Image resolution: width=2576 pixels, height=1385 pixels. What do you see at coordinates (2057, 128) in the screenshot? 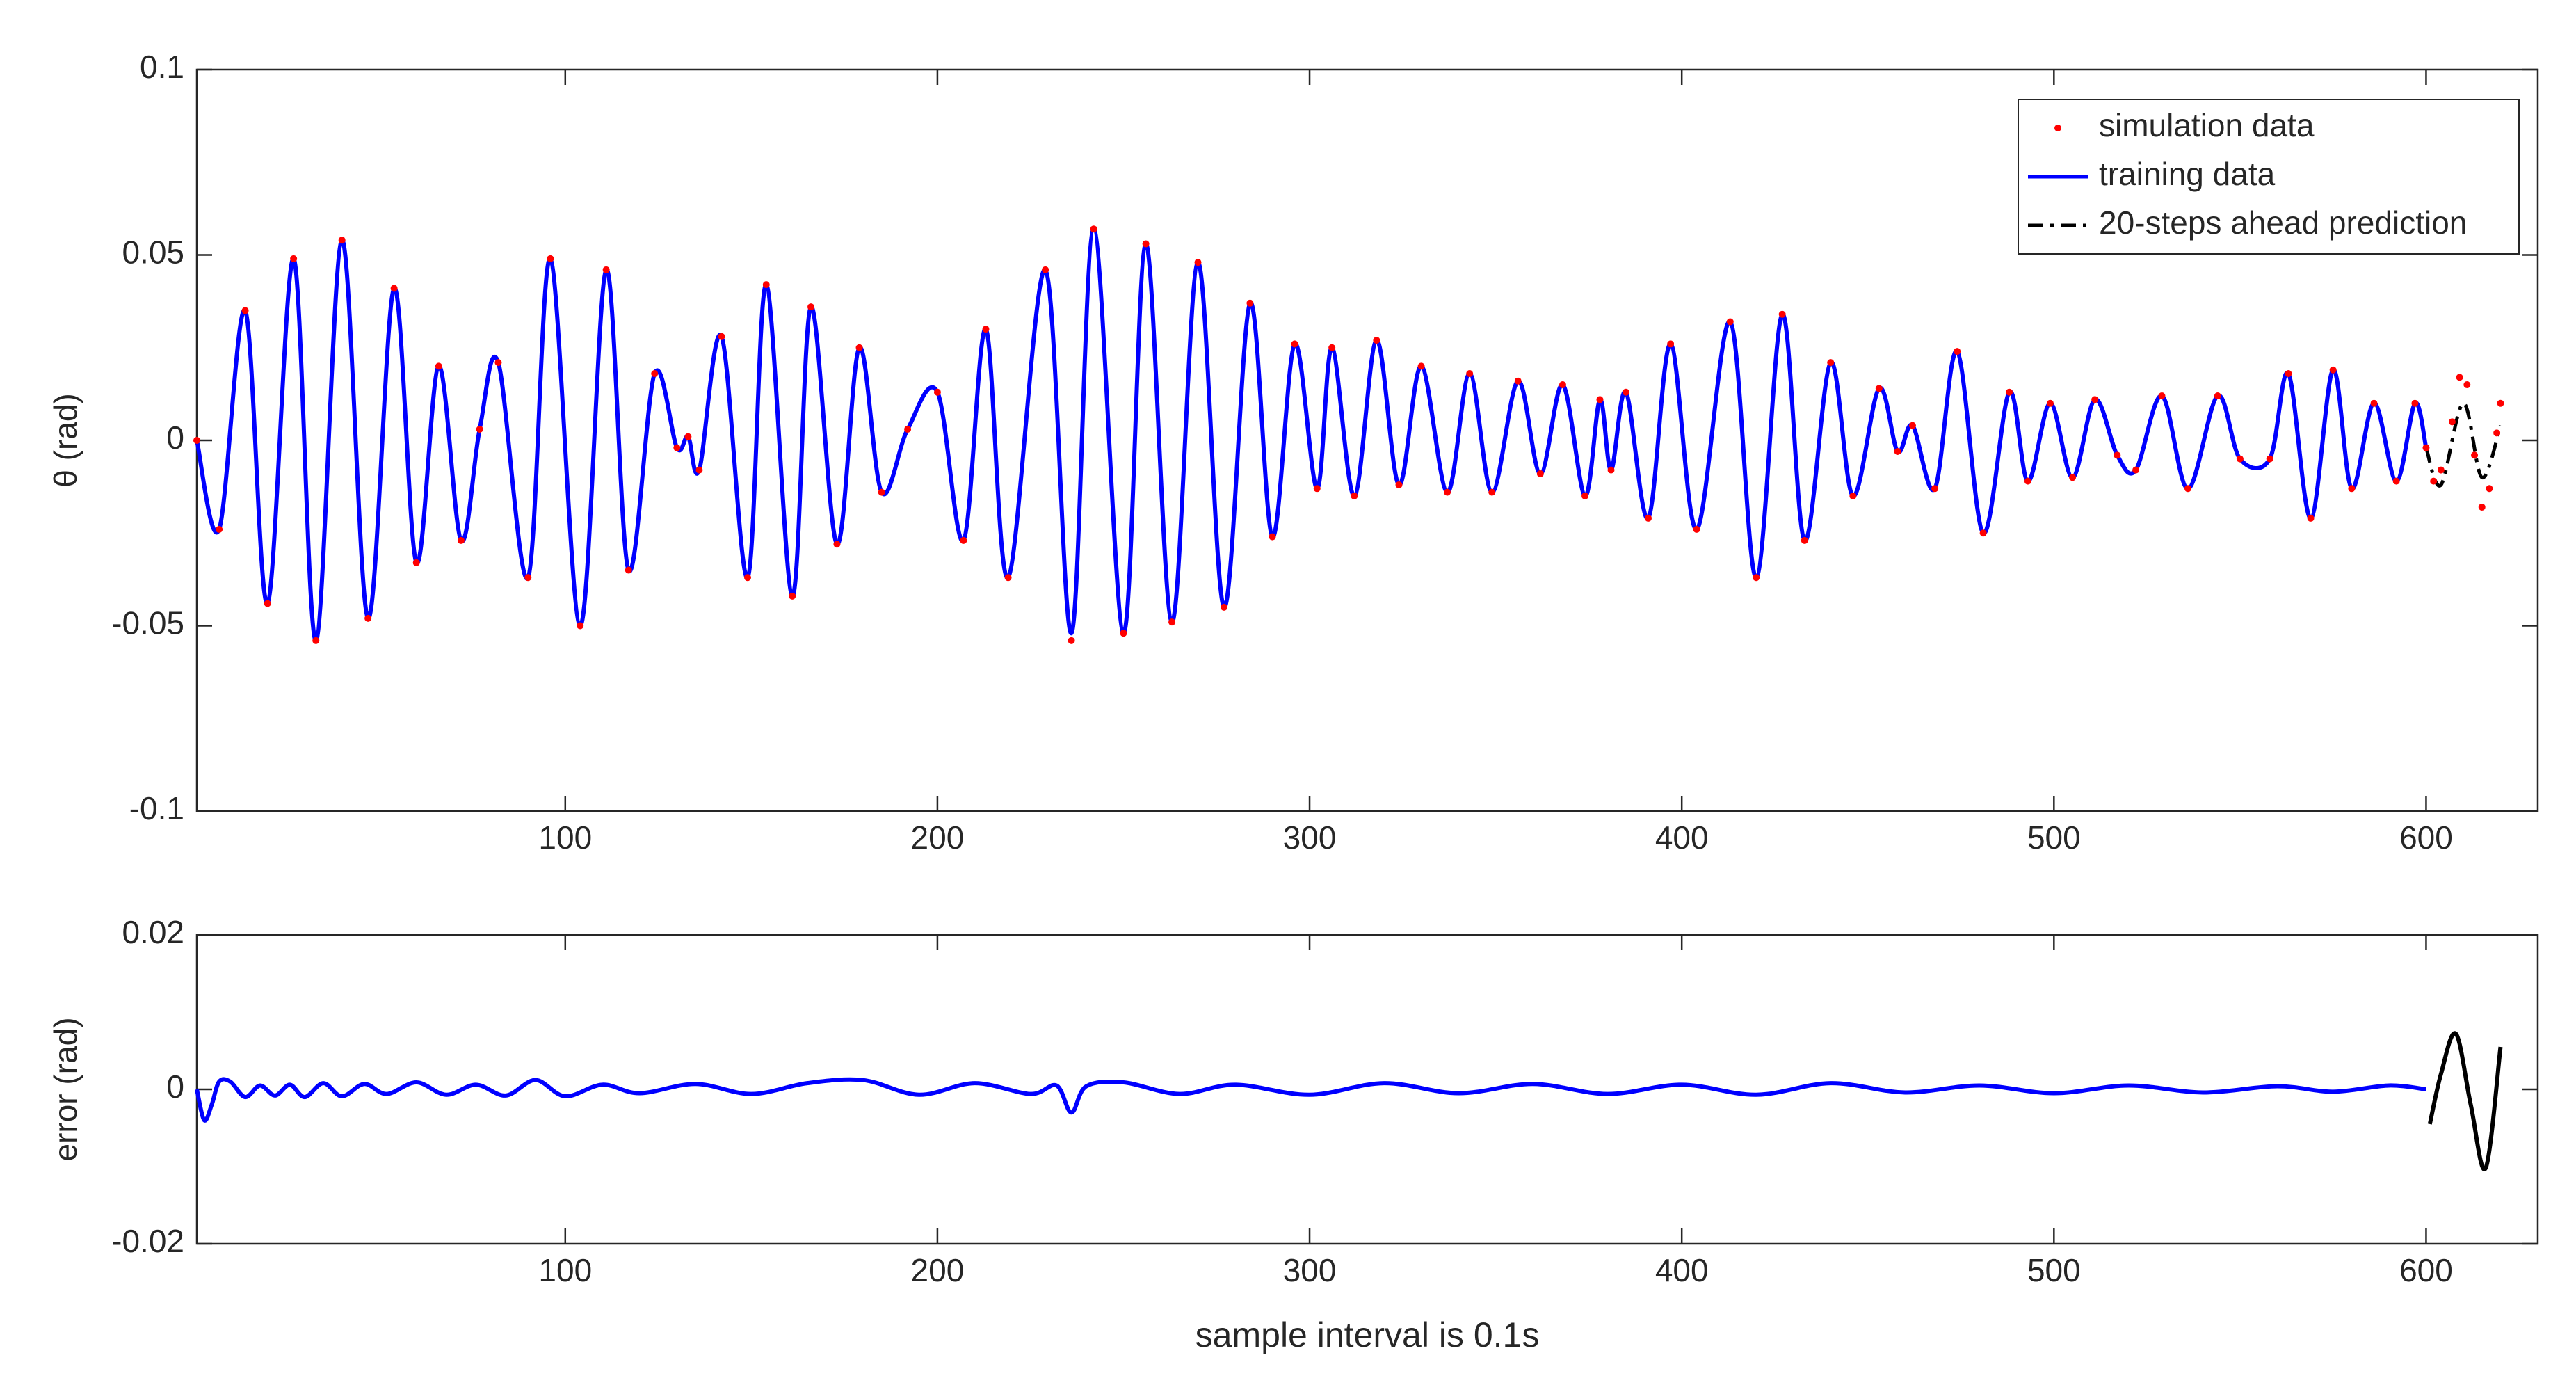
I see `legend-swatch` at bounding box center [2057, 128].